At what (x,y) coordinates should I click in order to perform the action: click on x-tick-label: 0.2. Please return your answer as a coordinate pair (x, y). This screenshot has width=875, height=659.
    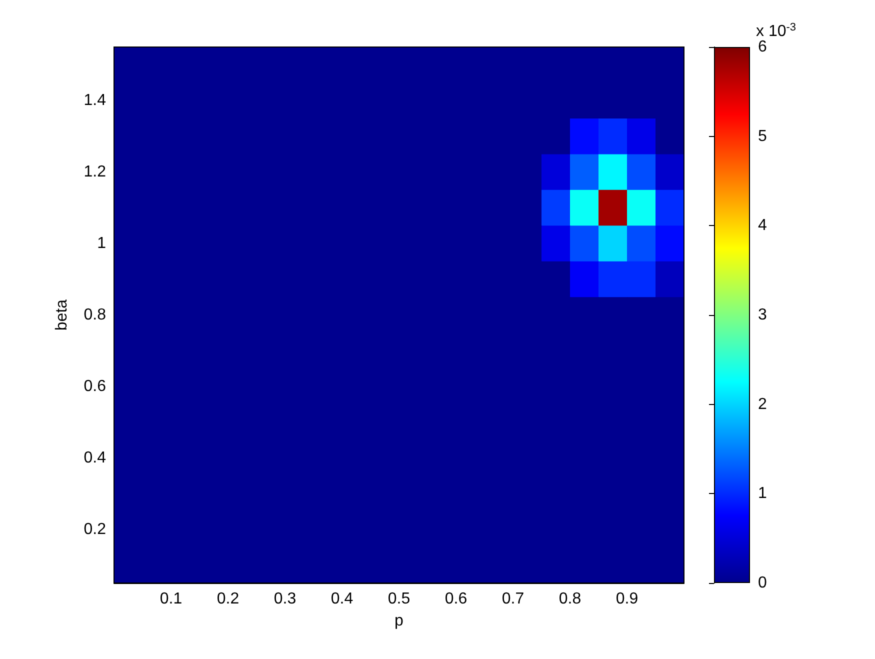
    Looking at the image, I should click on (228, 599).